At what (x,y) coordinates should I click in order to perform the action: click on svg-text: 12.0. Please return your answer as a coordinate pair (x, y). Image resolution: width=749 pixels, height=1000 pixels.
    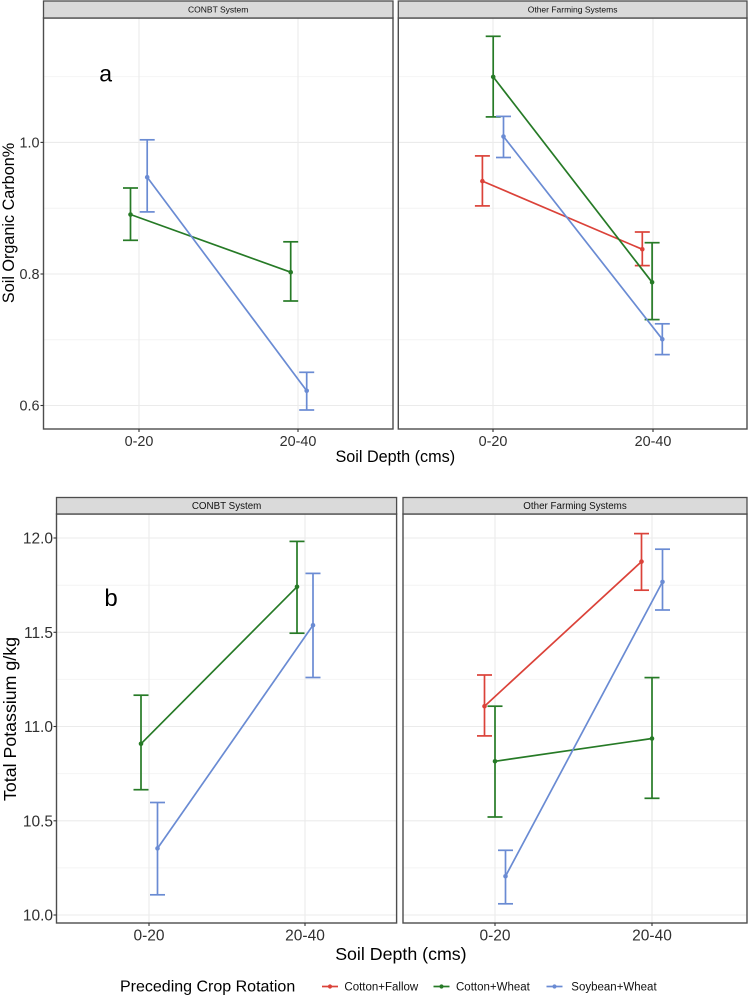
    Looking at the image, I should click on (38, 539).